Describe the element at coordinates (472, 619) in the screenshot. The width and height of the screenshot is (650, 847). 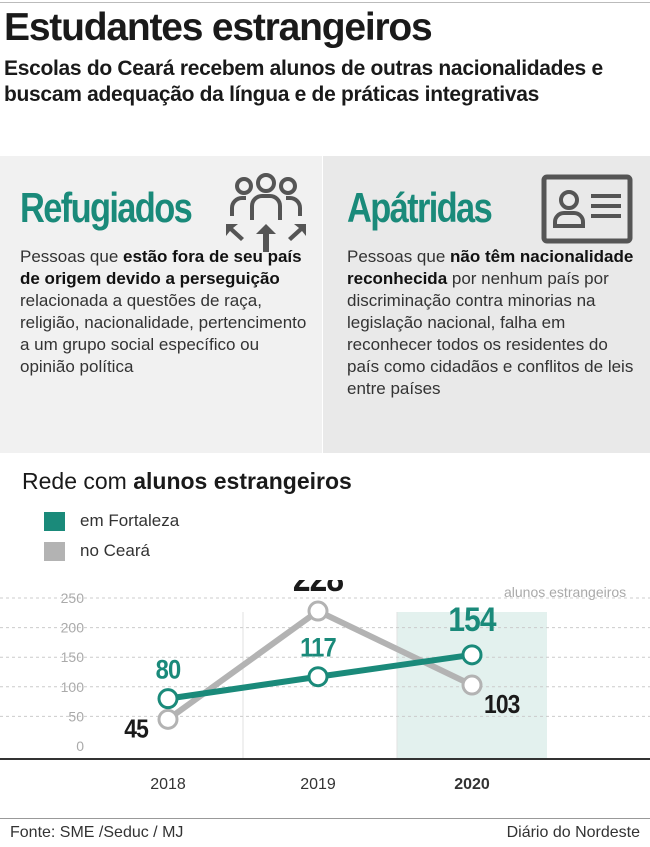
I see `data-label: 154` at that location.